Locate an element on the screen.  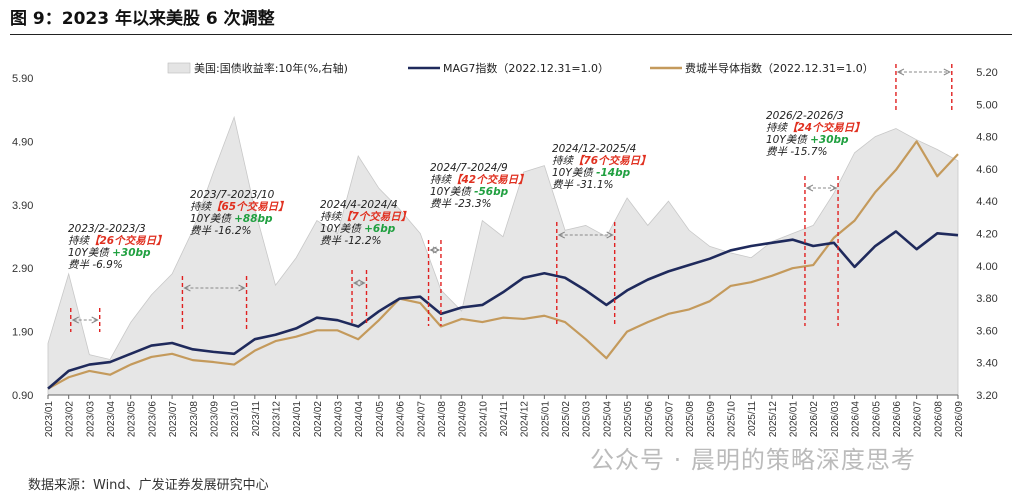
event-duration-label: 持续【7个交易日】 is located at coordinates (365, 216).